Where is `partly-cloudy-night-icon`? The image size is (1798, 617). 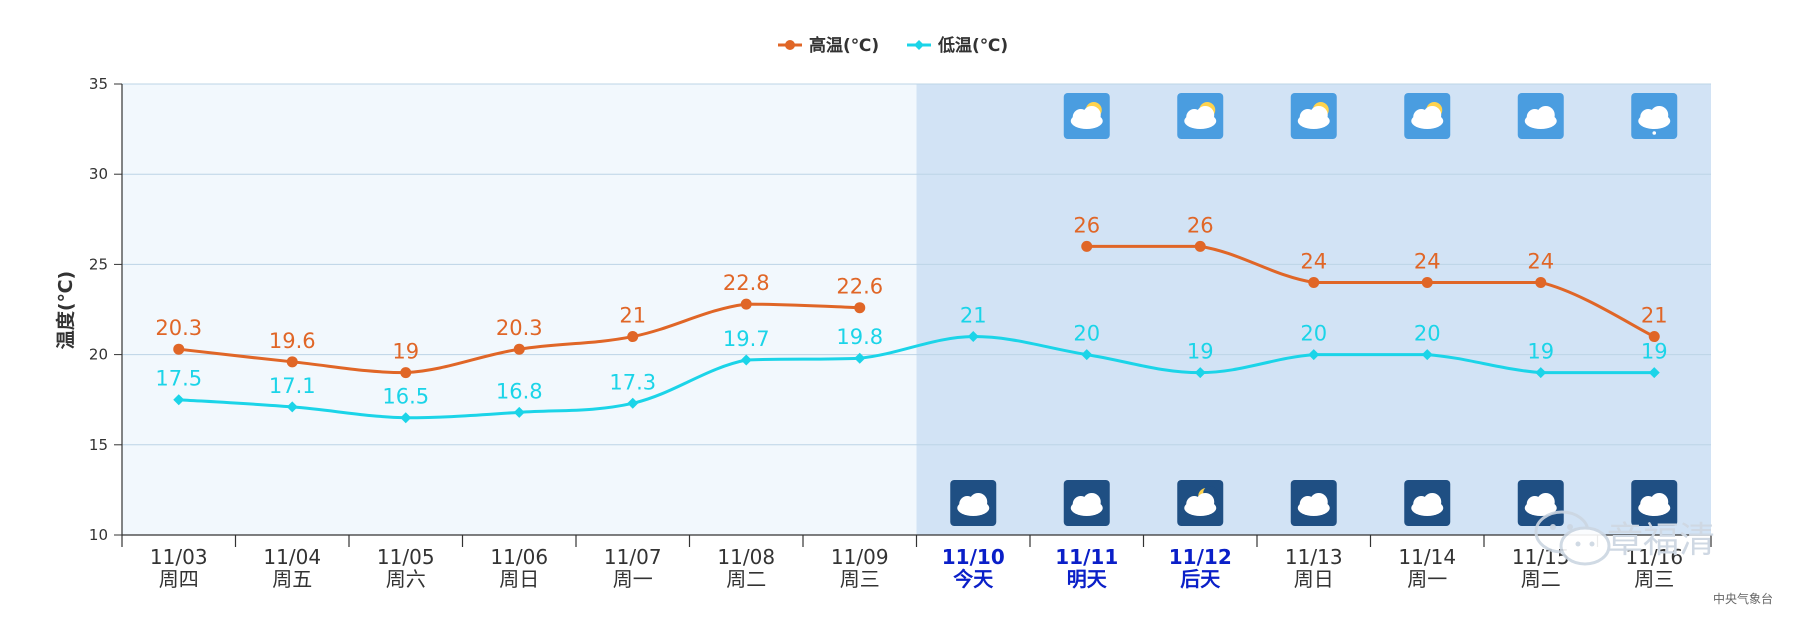 partly-cloudy-night-icon is located at coordinates (1200, 503).